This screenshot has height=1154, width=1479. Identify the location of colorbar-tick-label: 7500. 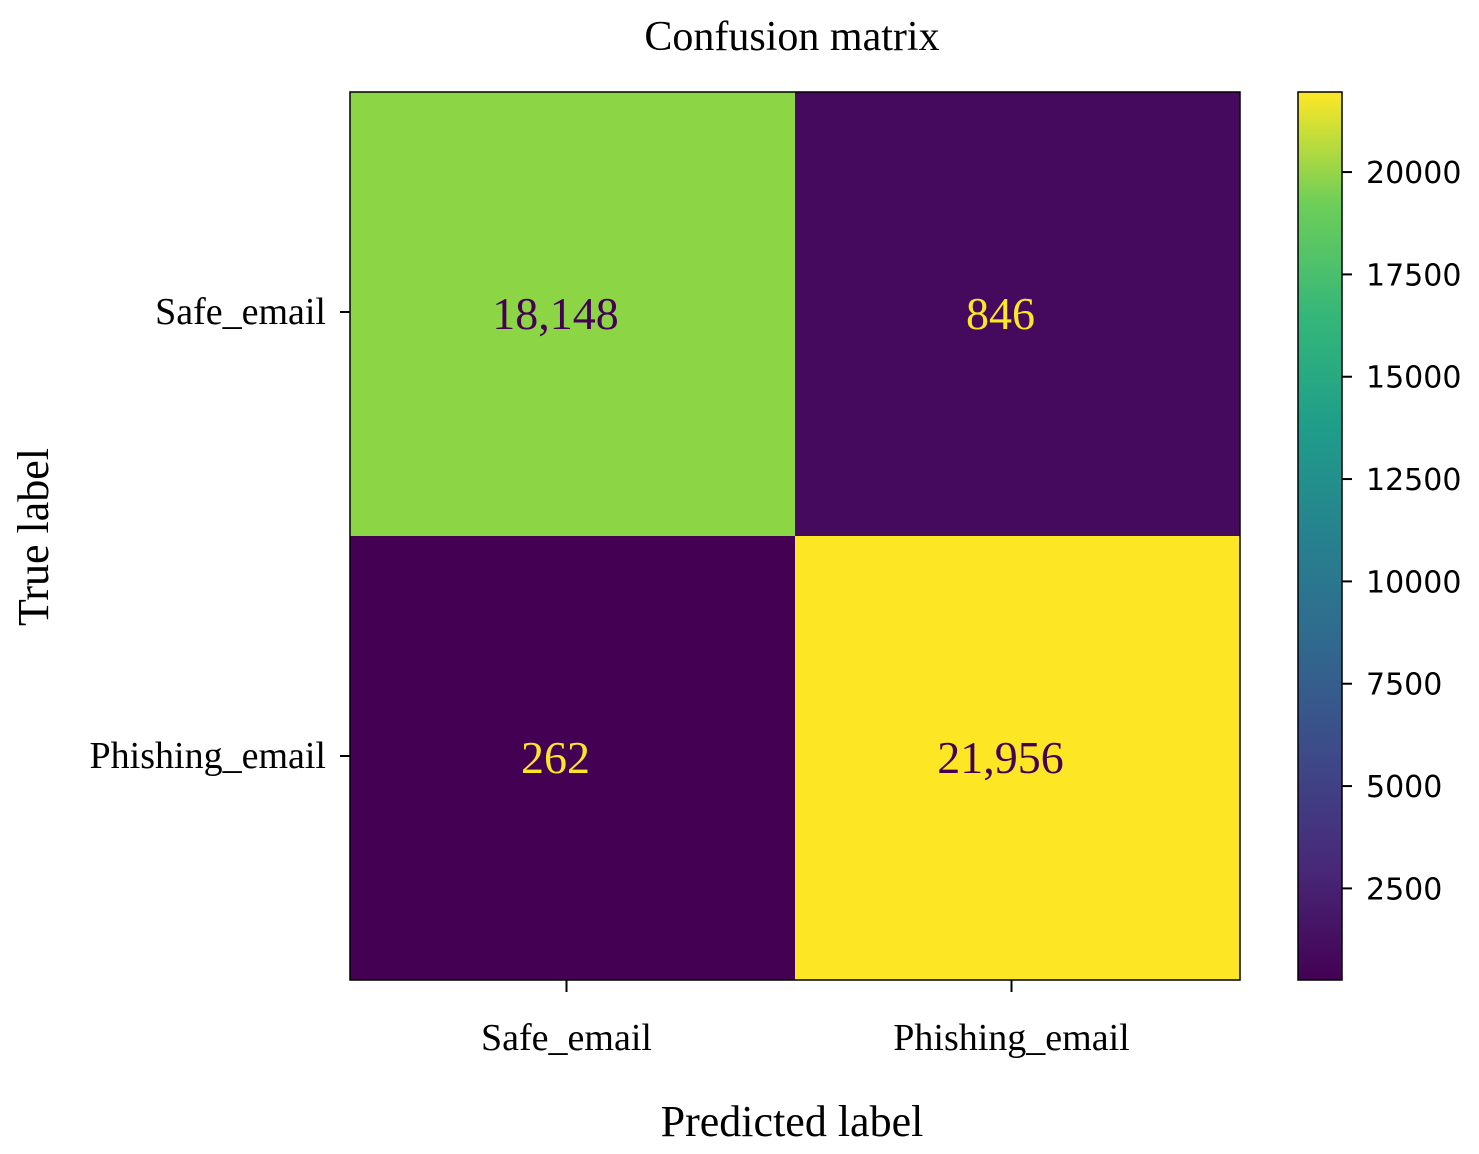
(1404, 685).